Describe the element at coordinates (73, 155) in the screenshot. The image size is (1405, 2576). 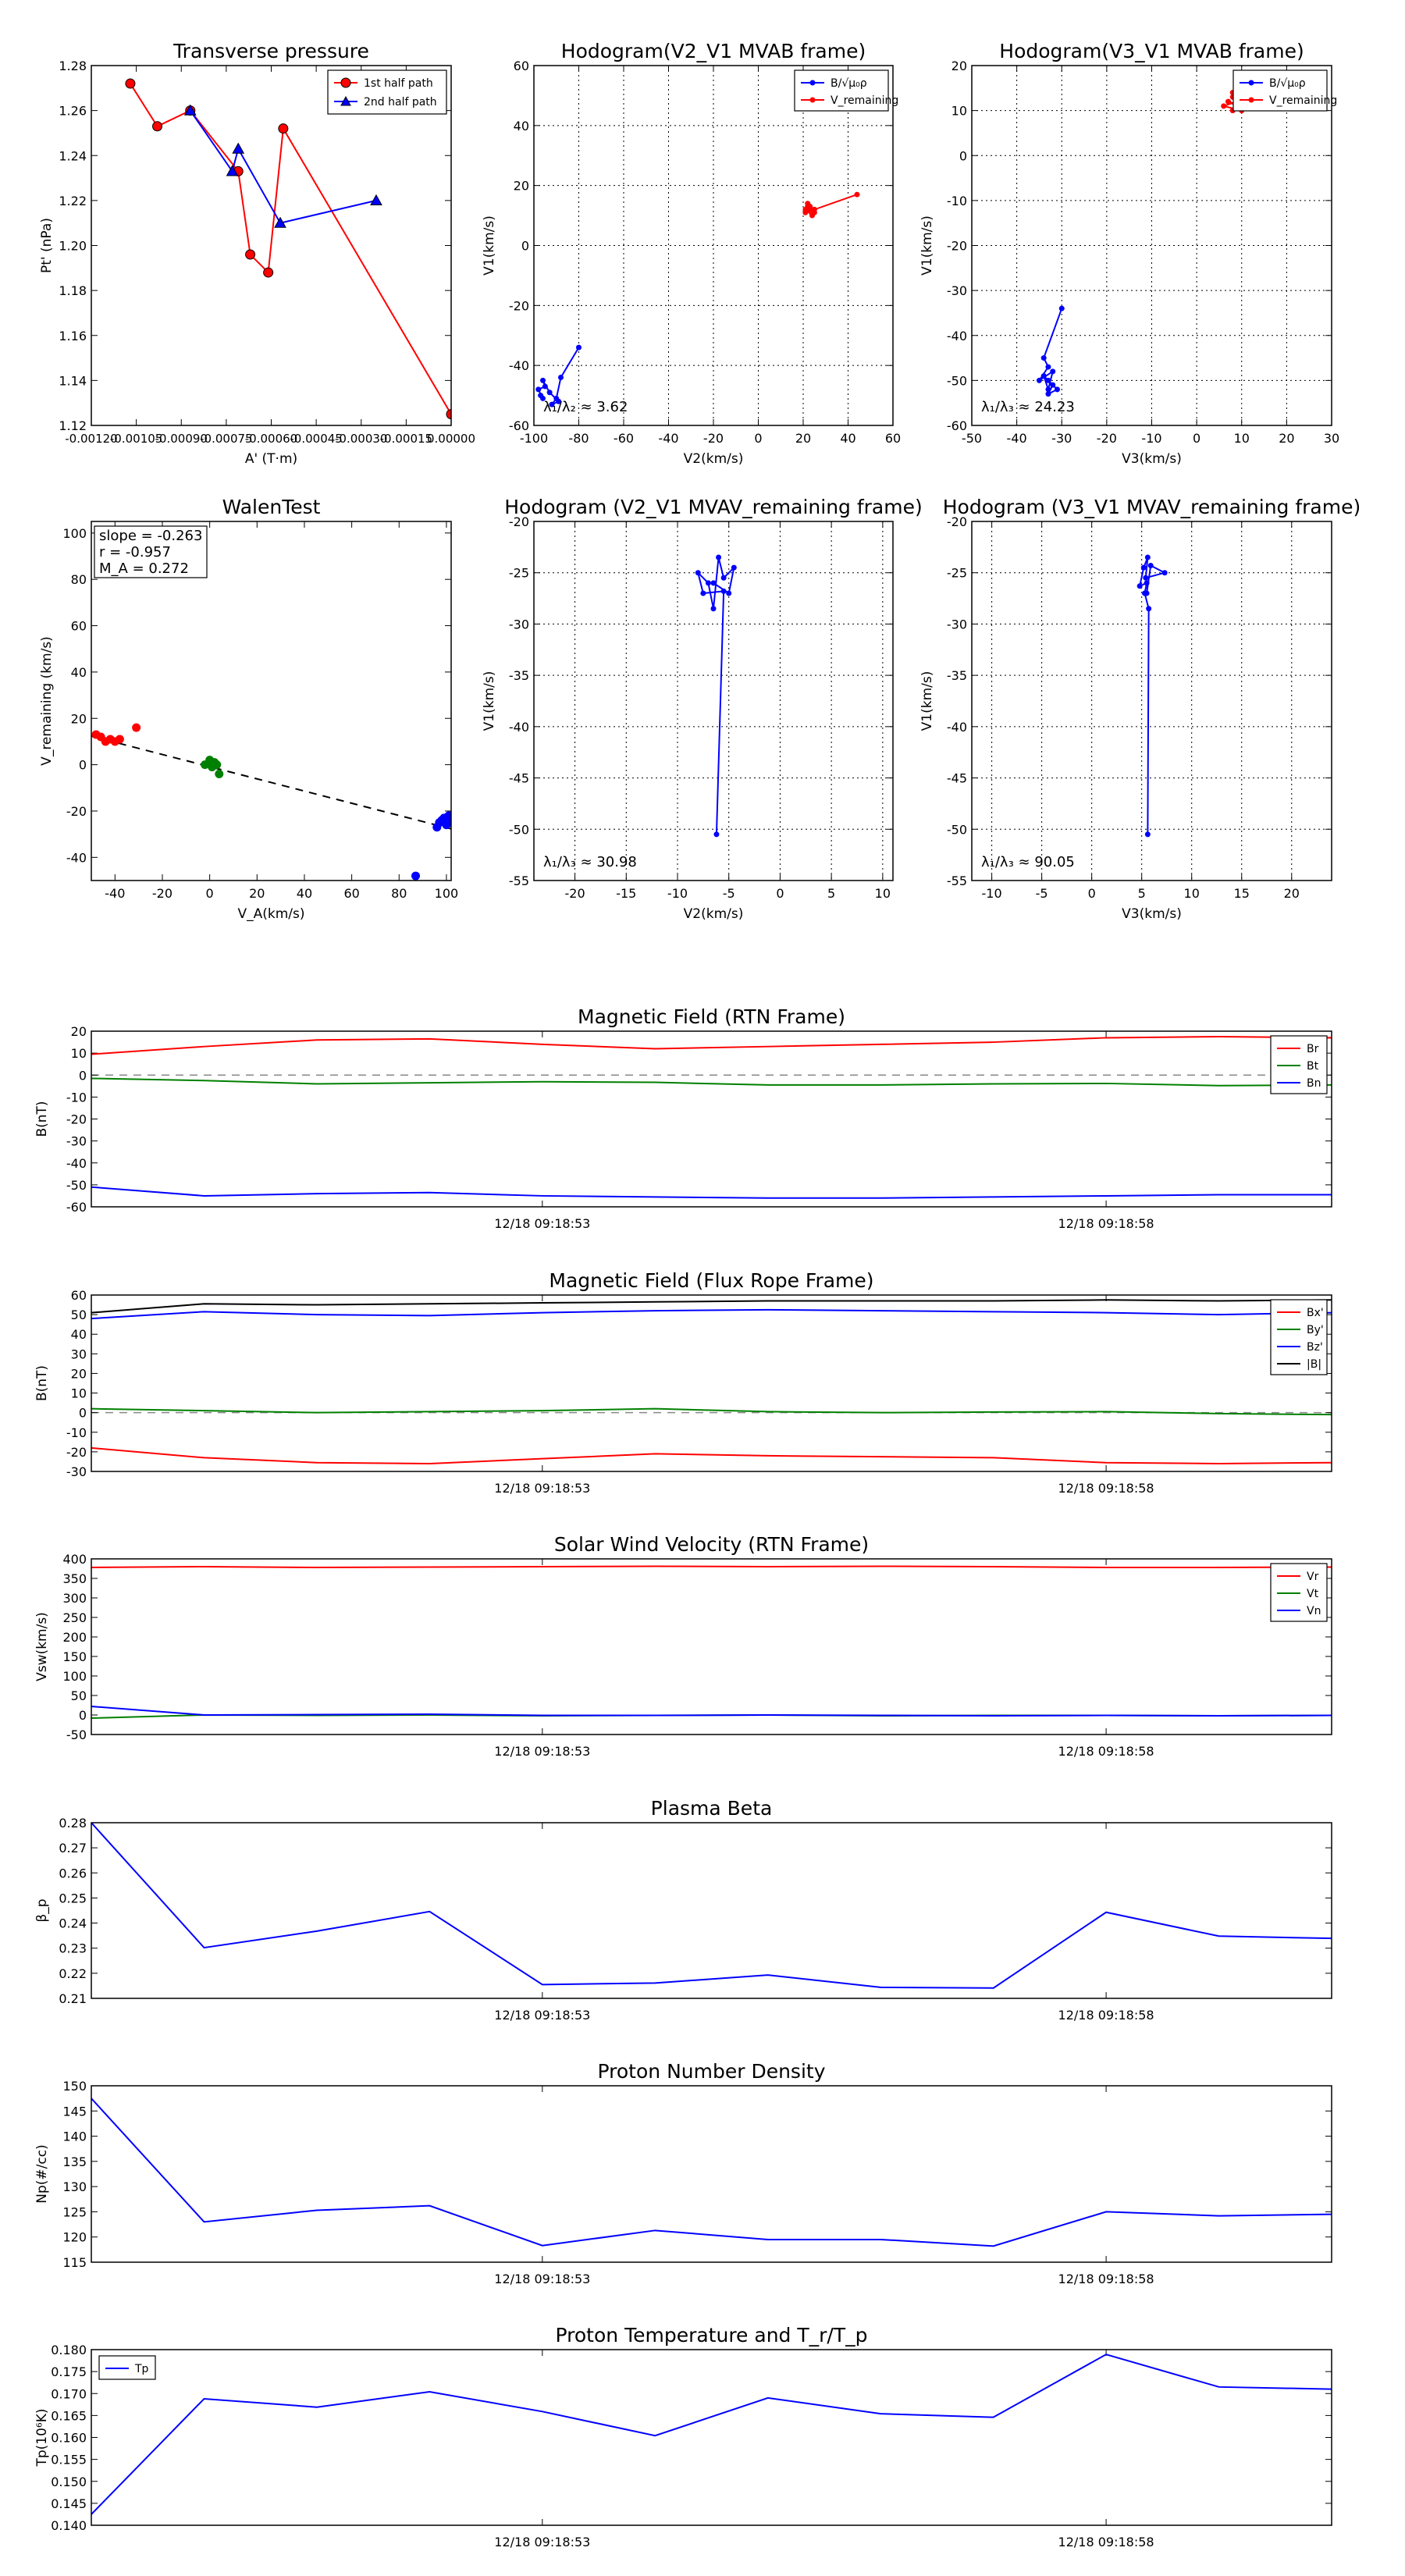
I see `y-tick-label: 1.24` at that location.